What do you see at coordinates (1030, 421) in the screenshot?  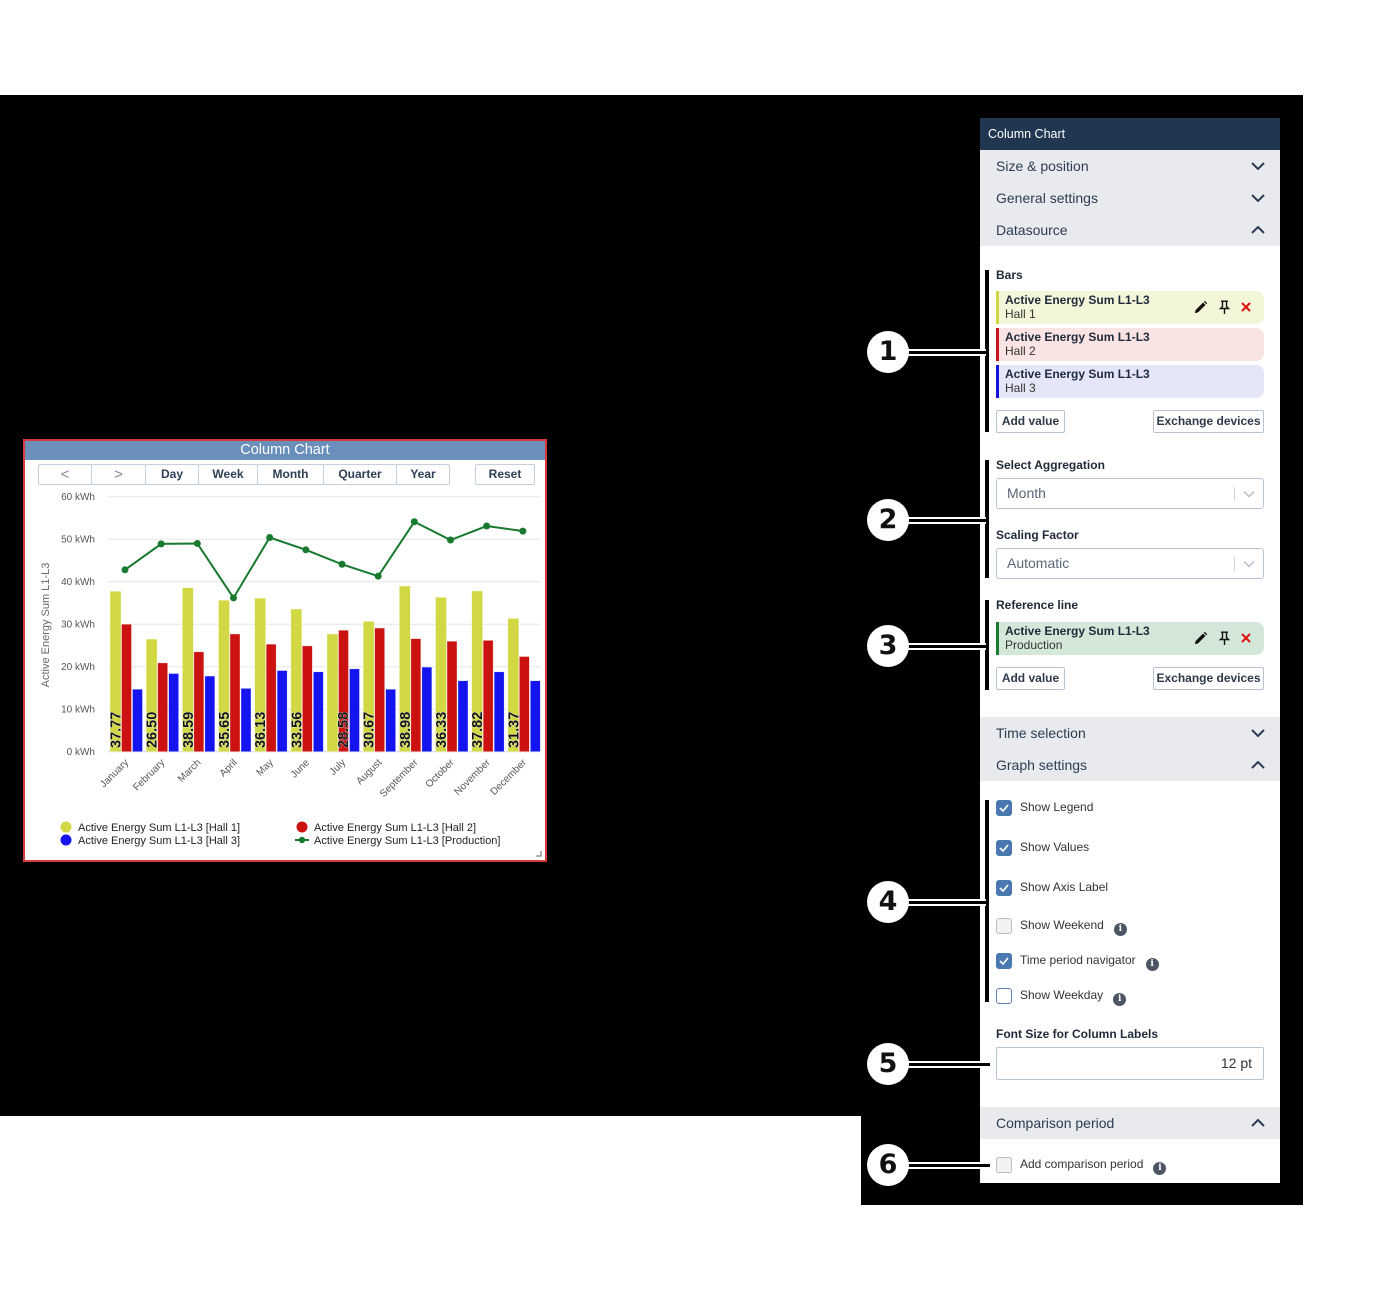 I see `bars-add-value-button: Add value` at bounding box center [1030, 421].